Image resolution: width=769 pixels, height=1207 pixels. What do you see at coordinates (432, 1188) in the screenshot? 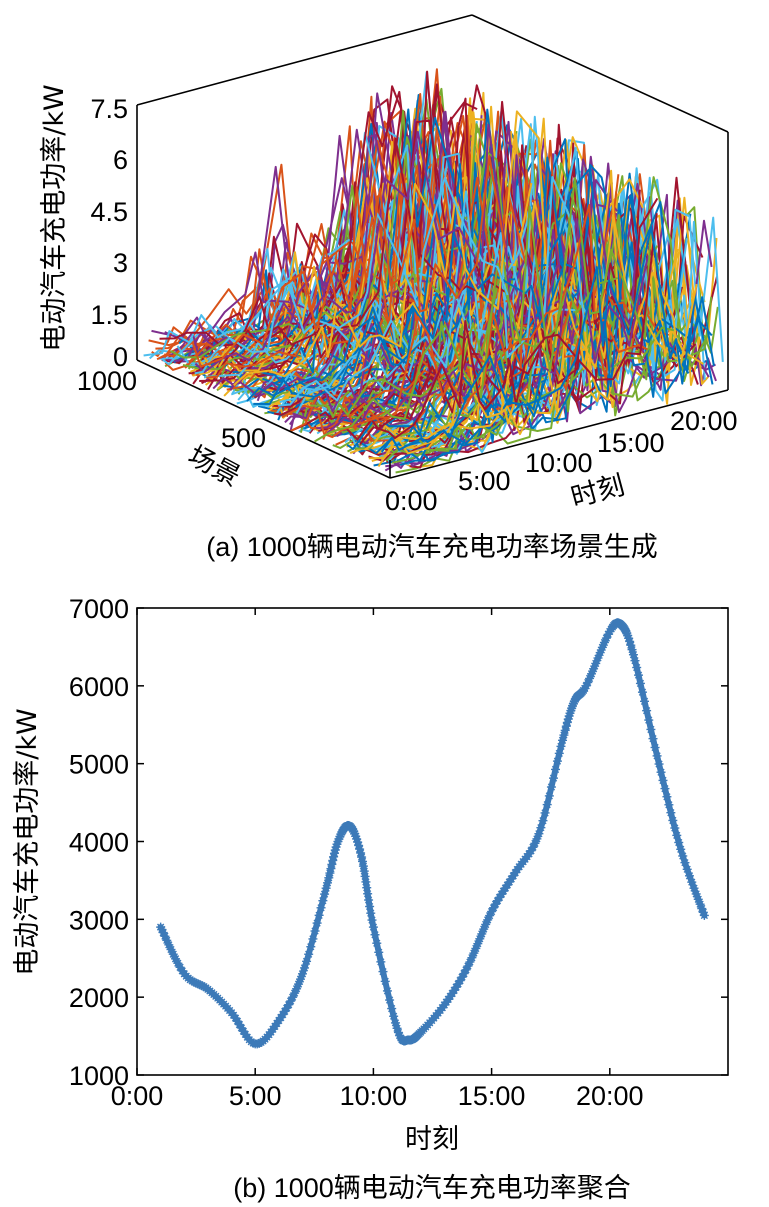
I see `chart-b-caption: (b) 1000辆电动汽车充电功率聚合` at bounding box center [432, 1188].